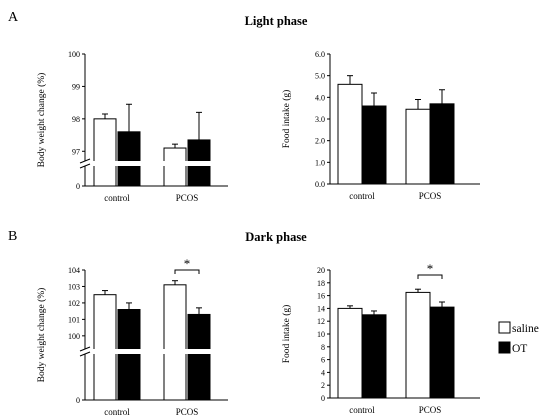  What do you see at coordinates (321, 334) in the screenshot?
I see `y-tick-label: 10` at bounding box center [321, 334].